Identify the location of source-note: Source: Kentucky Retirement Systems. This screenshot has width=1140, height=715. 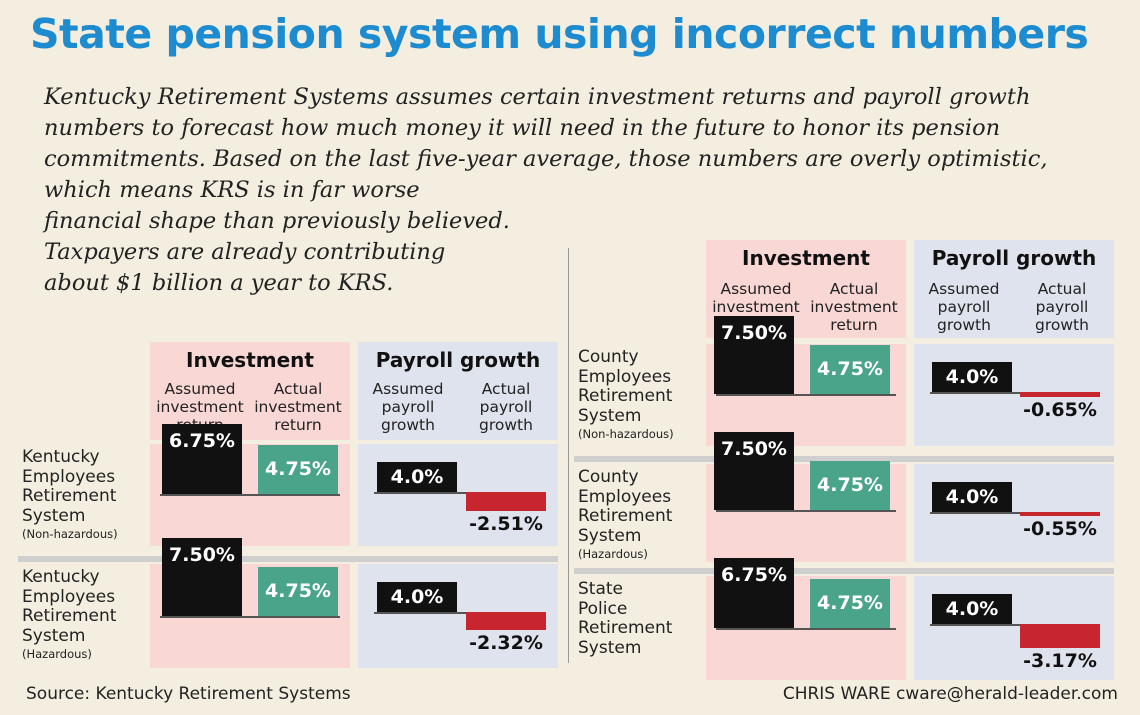
(188, 694).